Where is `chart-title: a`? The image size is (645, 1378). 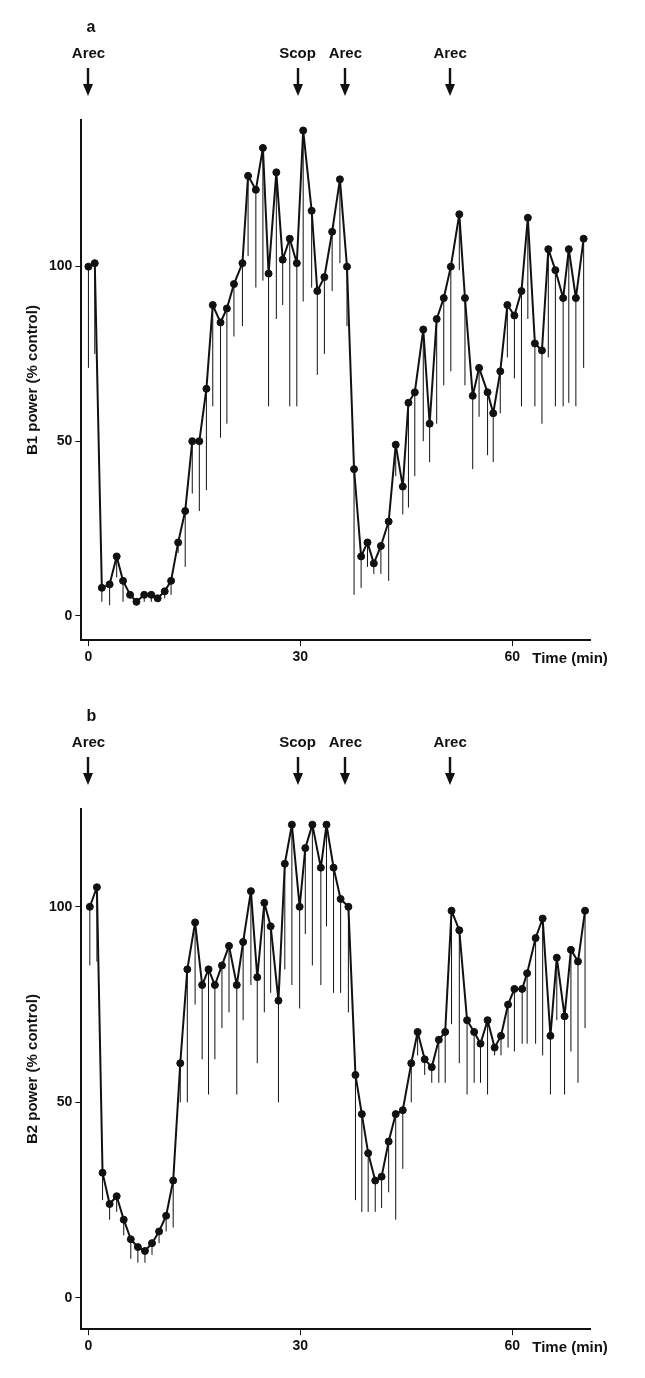 chart-title: a is located at coordinates (91, 26).